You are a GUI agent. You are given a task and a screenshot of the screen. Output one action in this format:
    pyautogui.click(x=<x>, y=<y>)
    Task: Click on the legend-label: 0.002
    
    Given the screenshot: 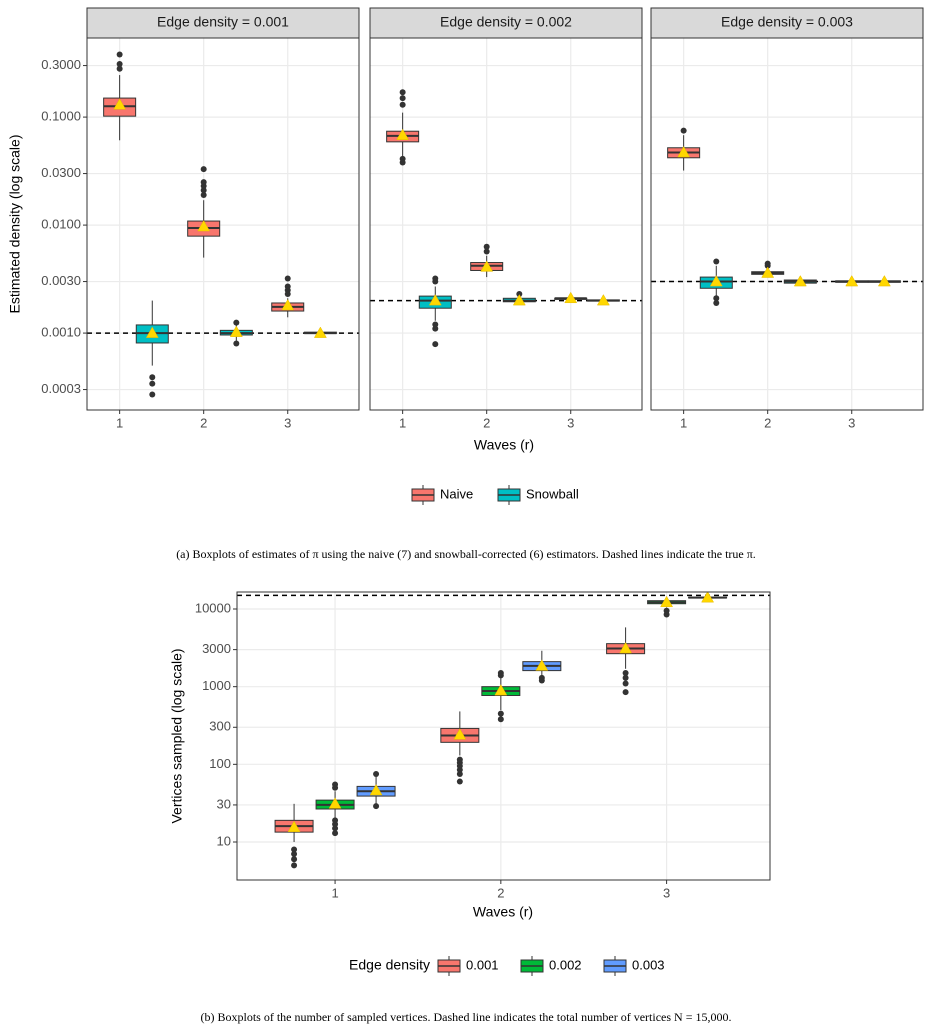 What is the action you would take?
    pyautogui.click(x=565, y=964)
    